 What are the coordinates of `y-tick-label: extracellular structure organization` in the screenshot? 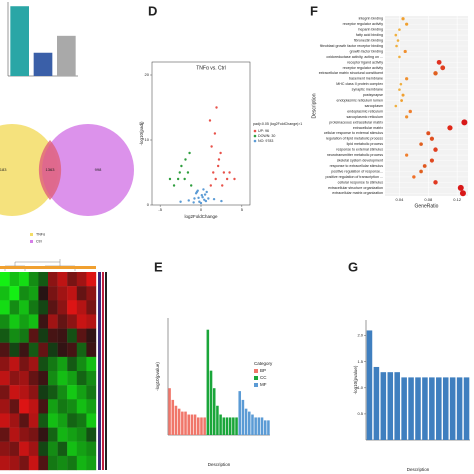 It's located at (355, 188).